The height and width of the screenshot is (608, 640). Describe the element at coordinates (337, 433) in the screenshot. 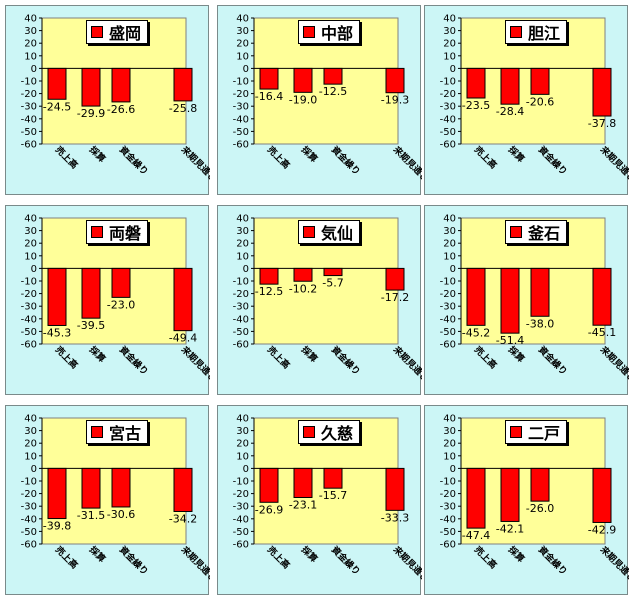

I see `legend-label: 久慈` at that location.